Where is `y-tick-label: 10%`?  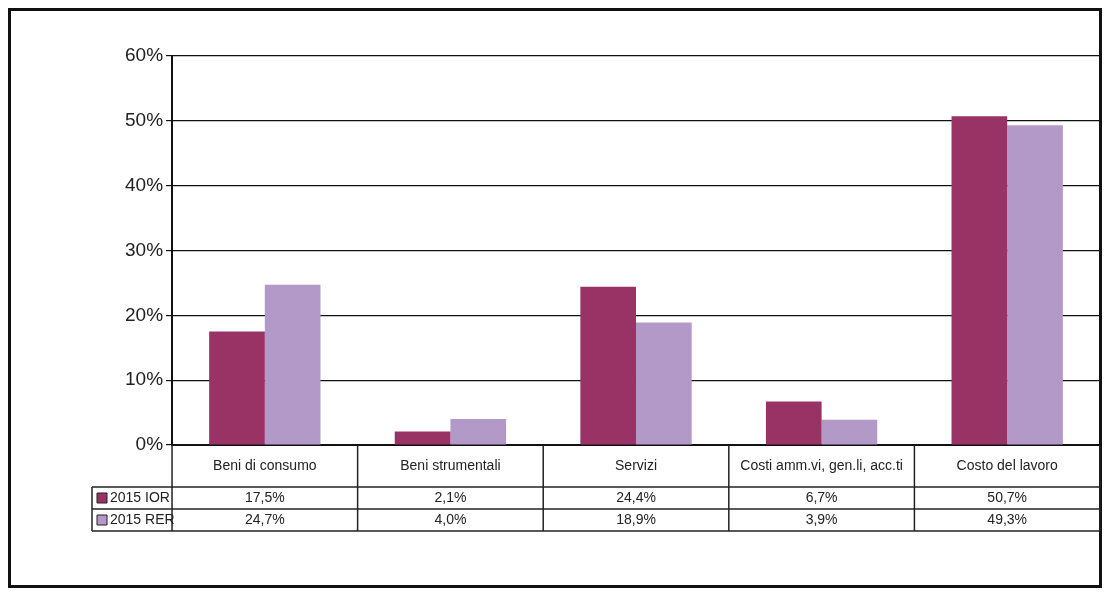
y-tick-label: 10% is located at coordinates (144, 379).